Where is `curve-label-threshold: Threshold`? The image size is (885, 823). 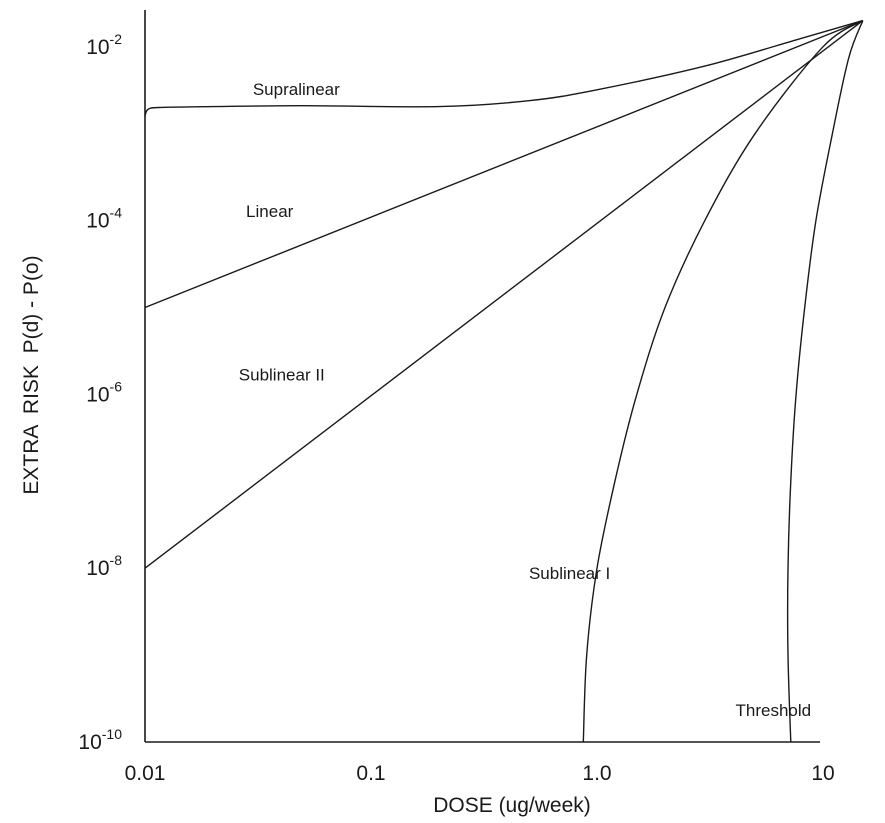 curve-label-threshold: Threshold is located at coordinates (773, 710).